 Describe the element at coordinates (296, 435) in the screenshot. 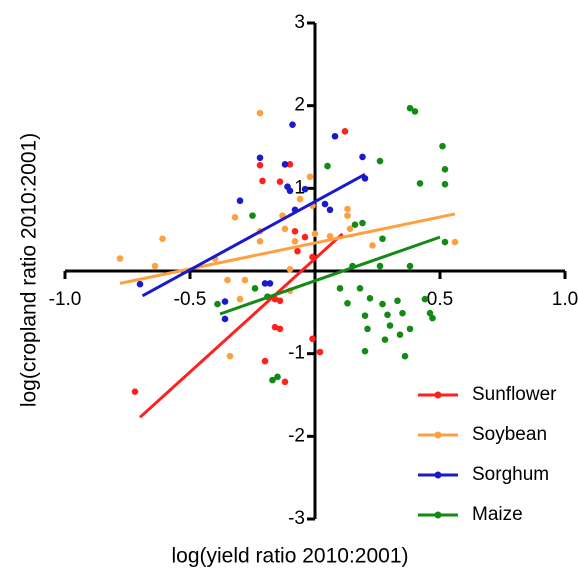

I see `y-tick-label: -2` at that location.